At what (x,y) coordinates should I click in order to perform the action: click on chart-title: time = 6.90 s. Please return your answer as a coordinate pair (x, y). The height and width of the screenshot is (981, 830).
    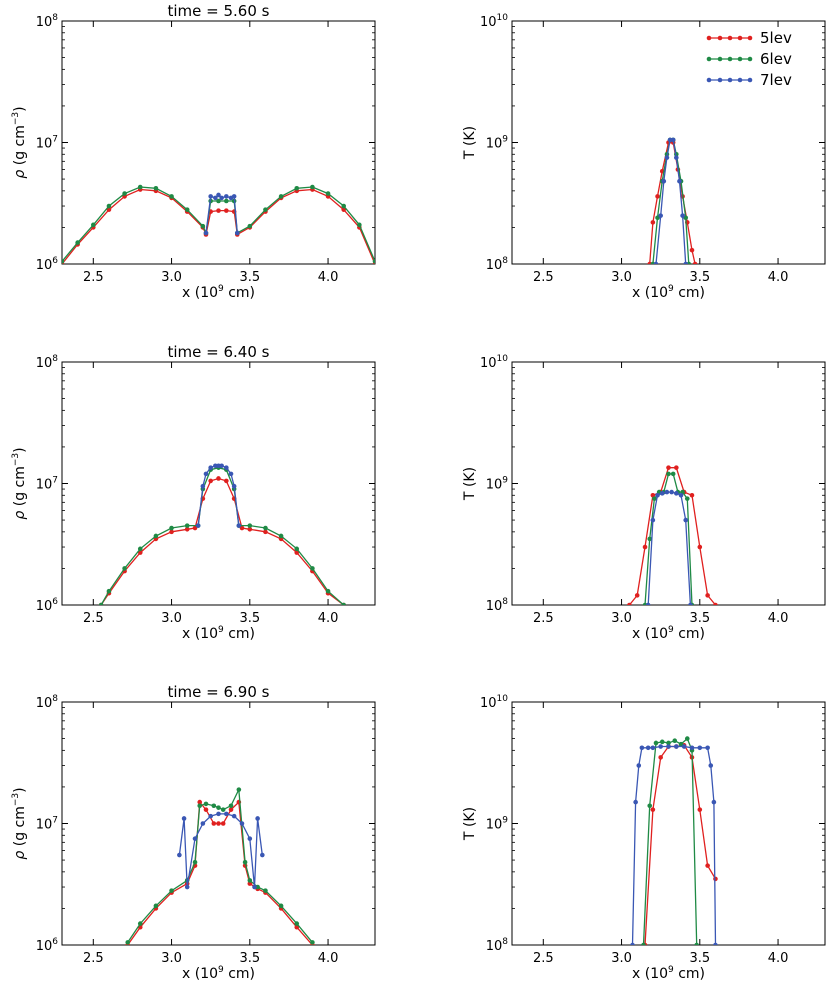
    Looking at the image, I should click on (219, 692).